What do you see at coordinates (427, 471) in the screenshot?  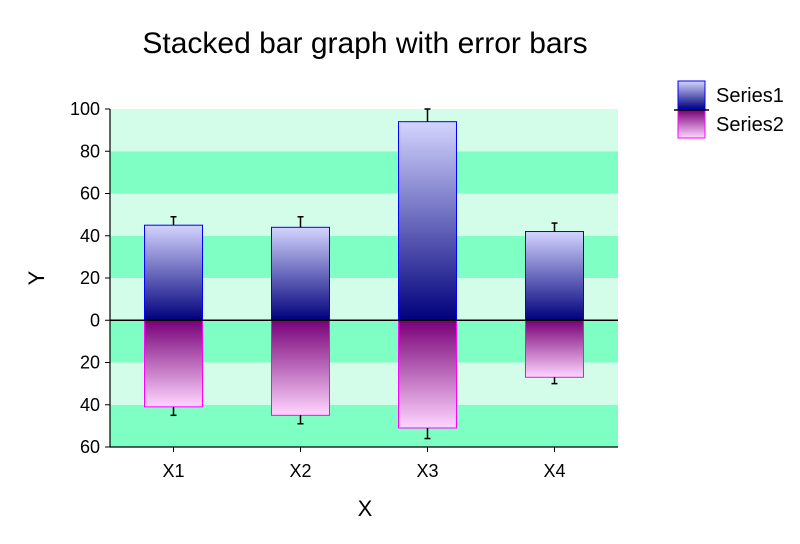 I see `x-tick-label: X3` at bounding box center [427, 471].